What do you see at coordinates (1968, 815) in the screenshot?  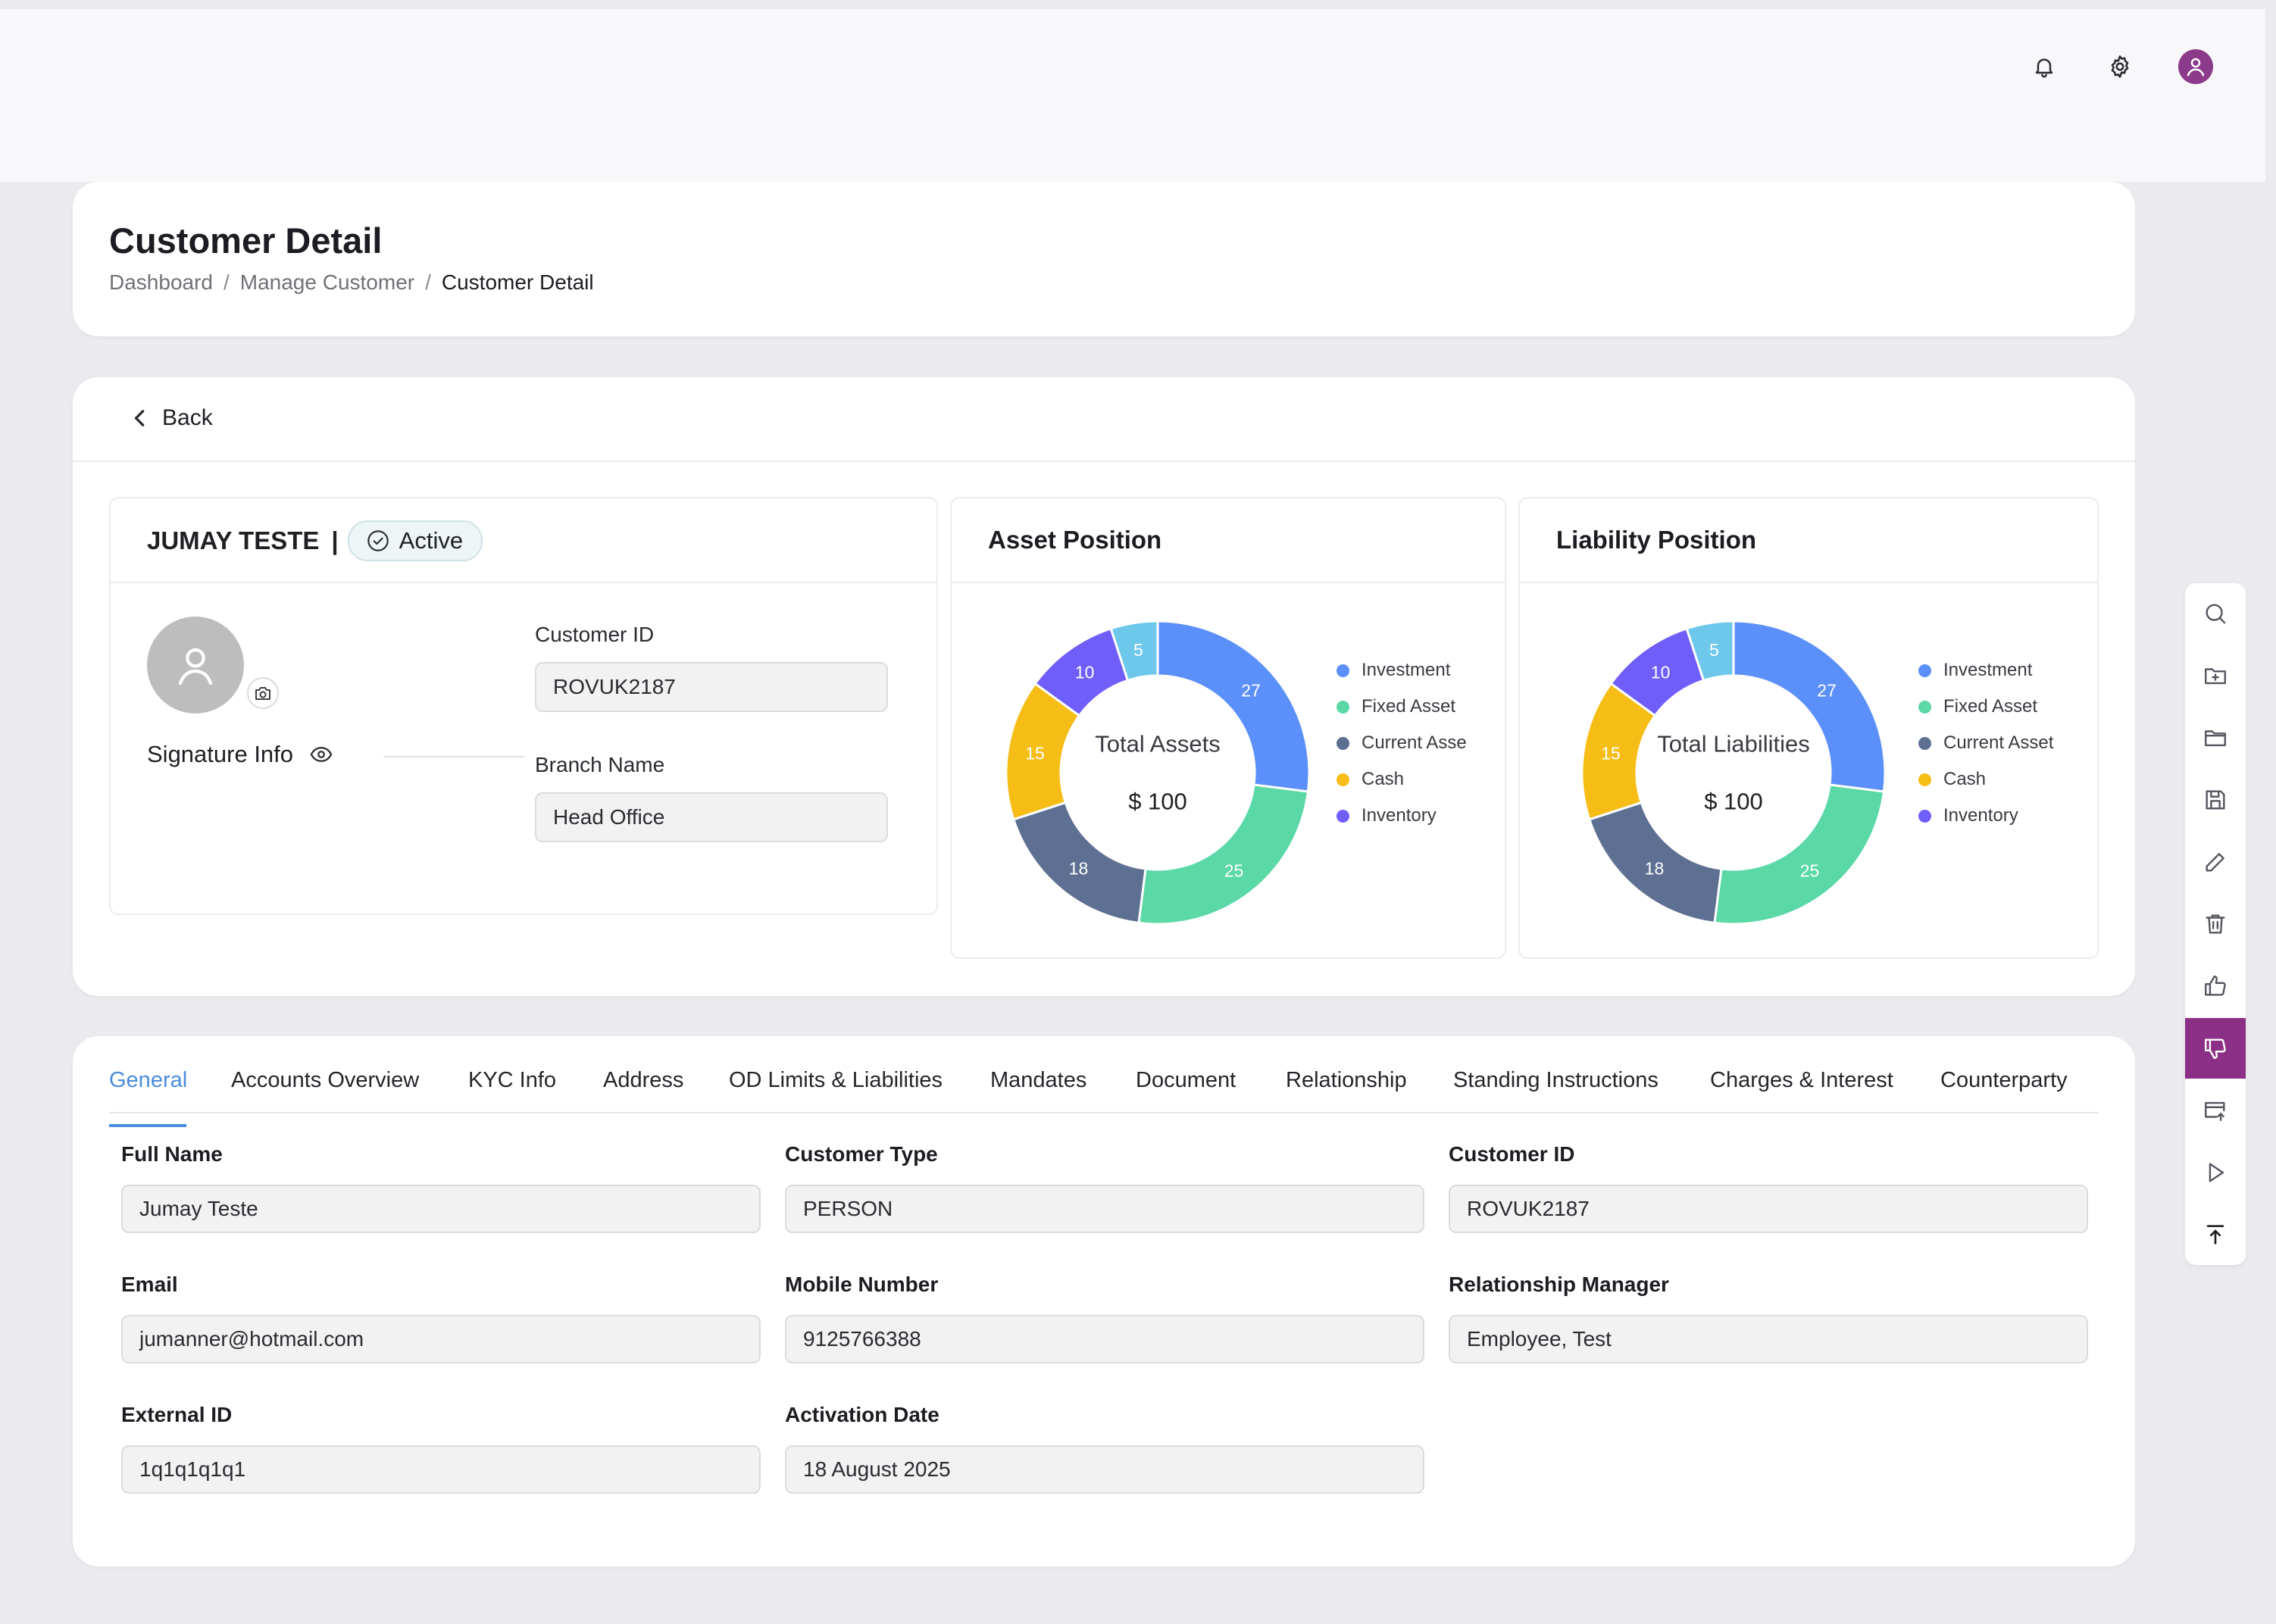 I see `liability-legend-item: Inventory` at bounding box center [1968, 815].